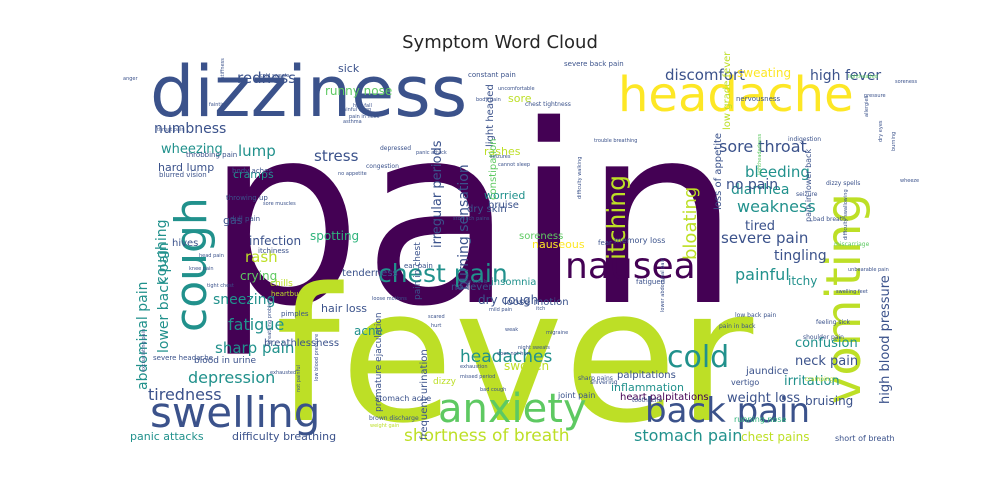  I want to click on word-anger: anger, so click(130, 79).